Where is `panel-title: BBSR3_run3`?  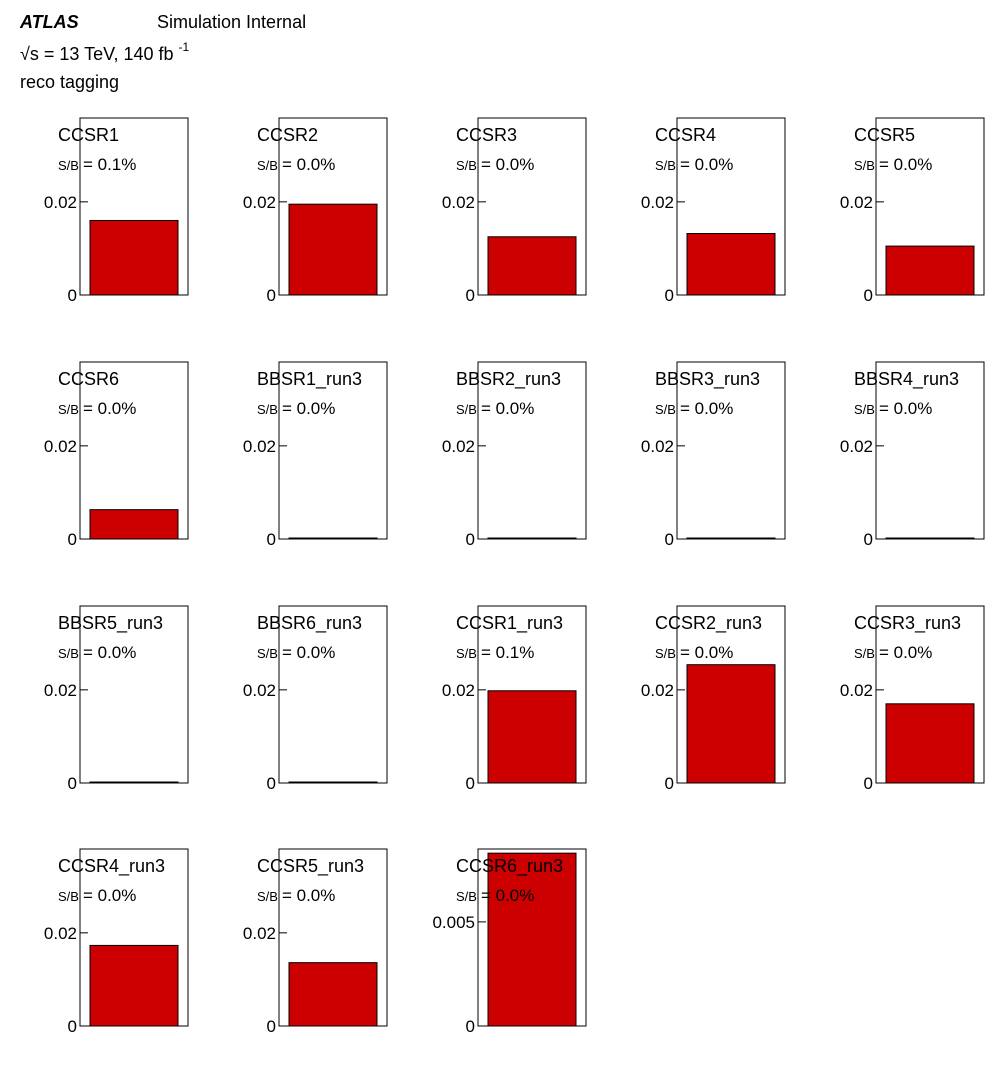 panel-title: BBSR3_run3 is located at coordinates (707, 379).